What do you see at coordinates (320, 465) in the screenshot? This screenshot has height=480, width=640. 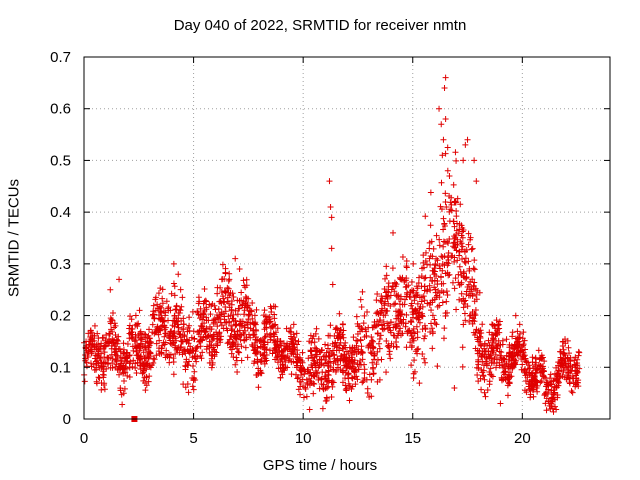 I see `x-axis-label: GPS time / hours` at bounding box center [320, 465].